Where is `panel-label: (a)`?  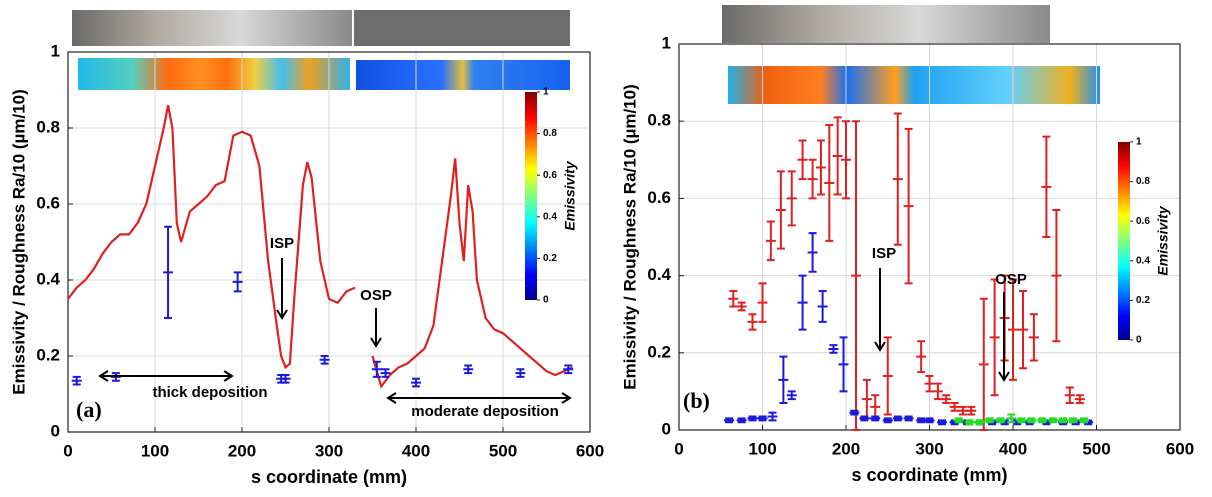 panel-label: (a) is located at coordinates (89, 409).